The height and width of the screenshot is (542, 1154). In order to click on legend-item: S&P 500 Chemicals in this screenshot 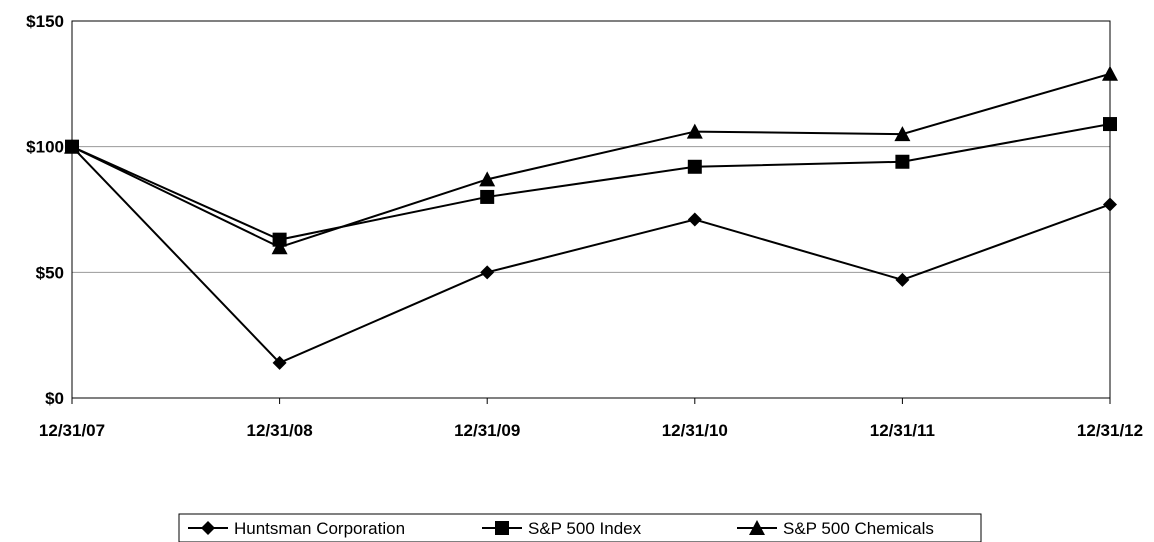, I will do `click(835, 528)`.